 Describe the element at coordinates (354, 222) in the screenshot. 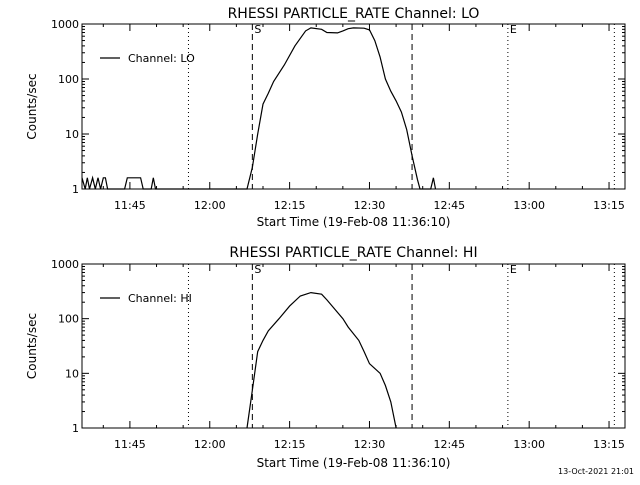

I see `x-axis-label-0: Start Time (19-Feb-08 11:36:10)` at that location.